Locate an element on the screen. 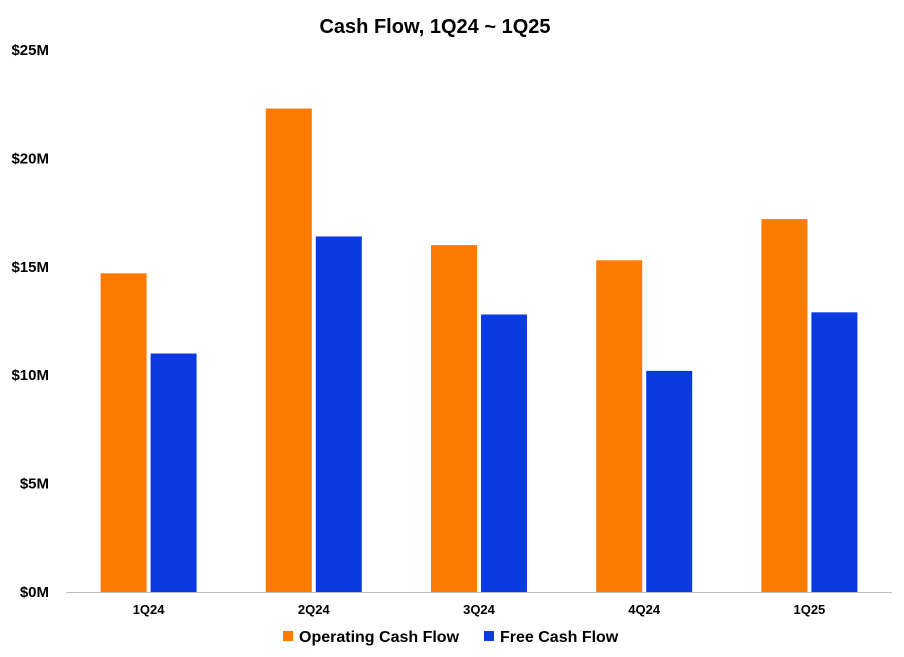  x-tick-label: 4Q24 is located at coordinates (644, 609).